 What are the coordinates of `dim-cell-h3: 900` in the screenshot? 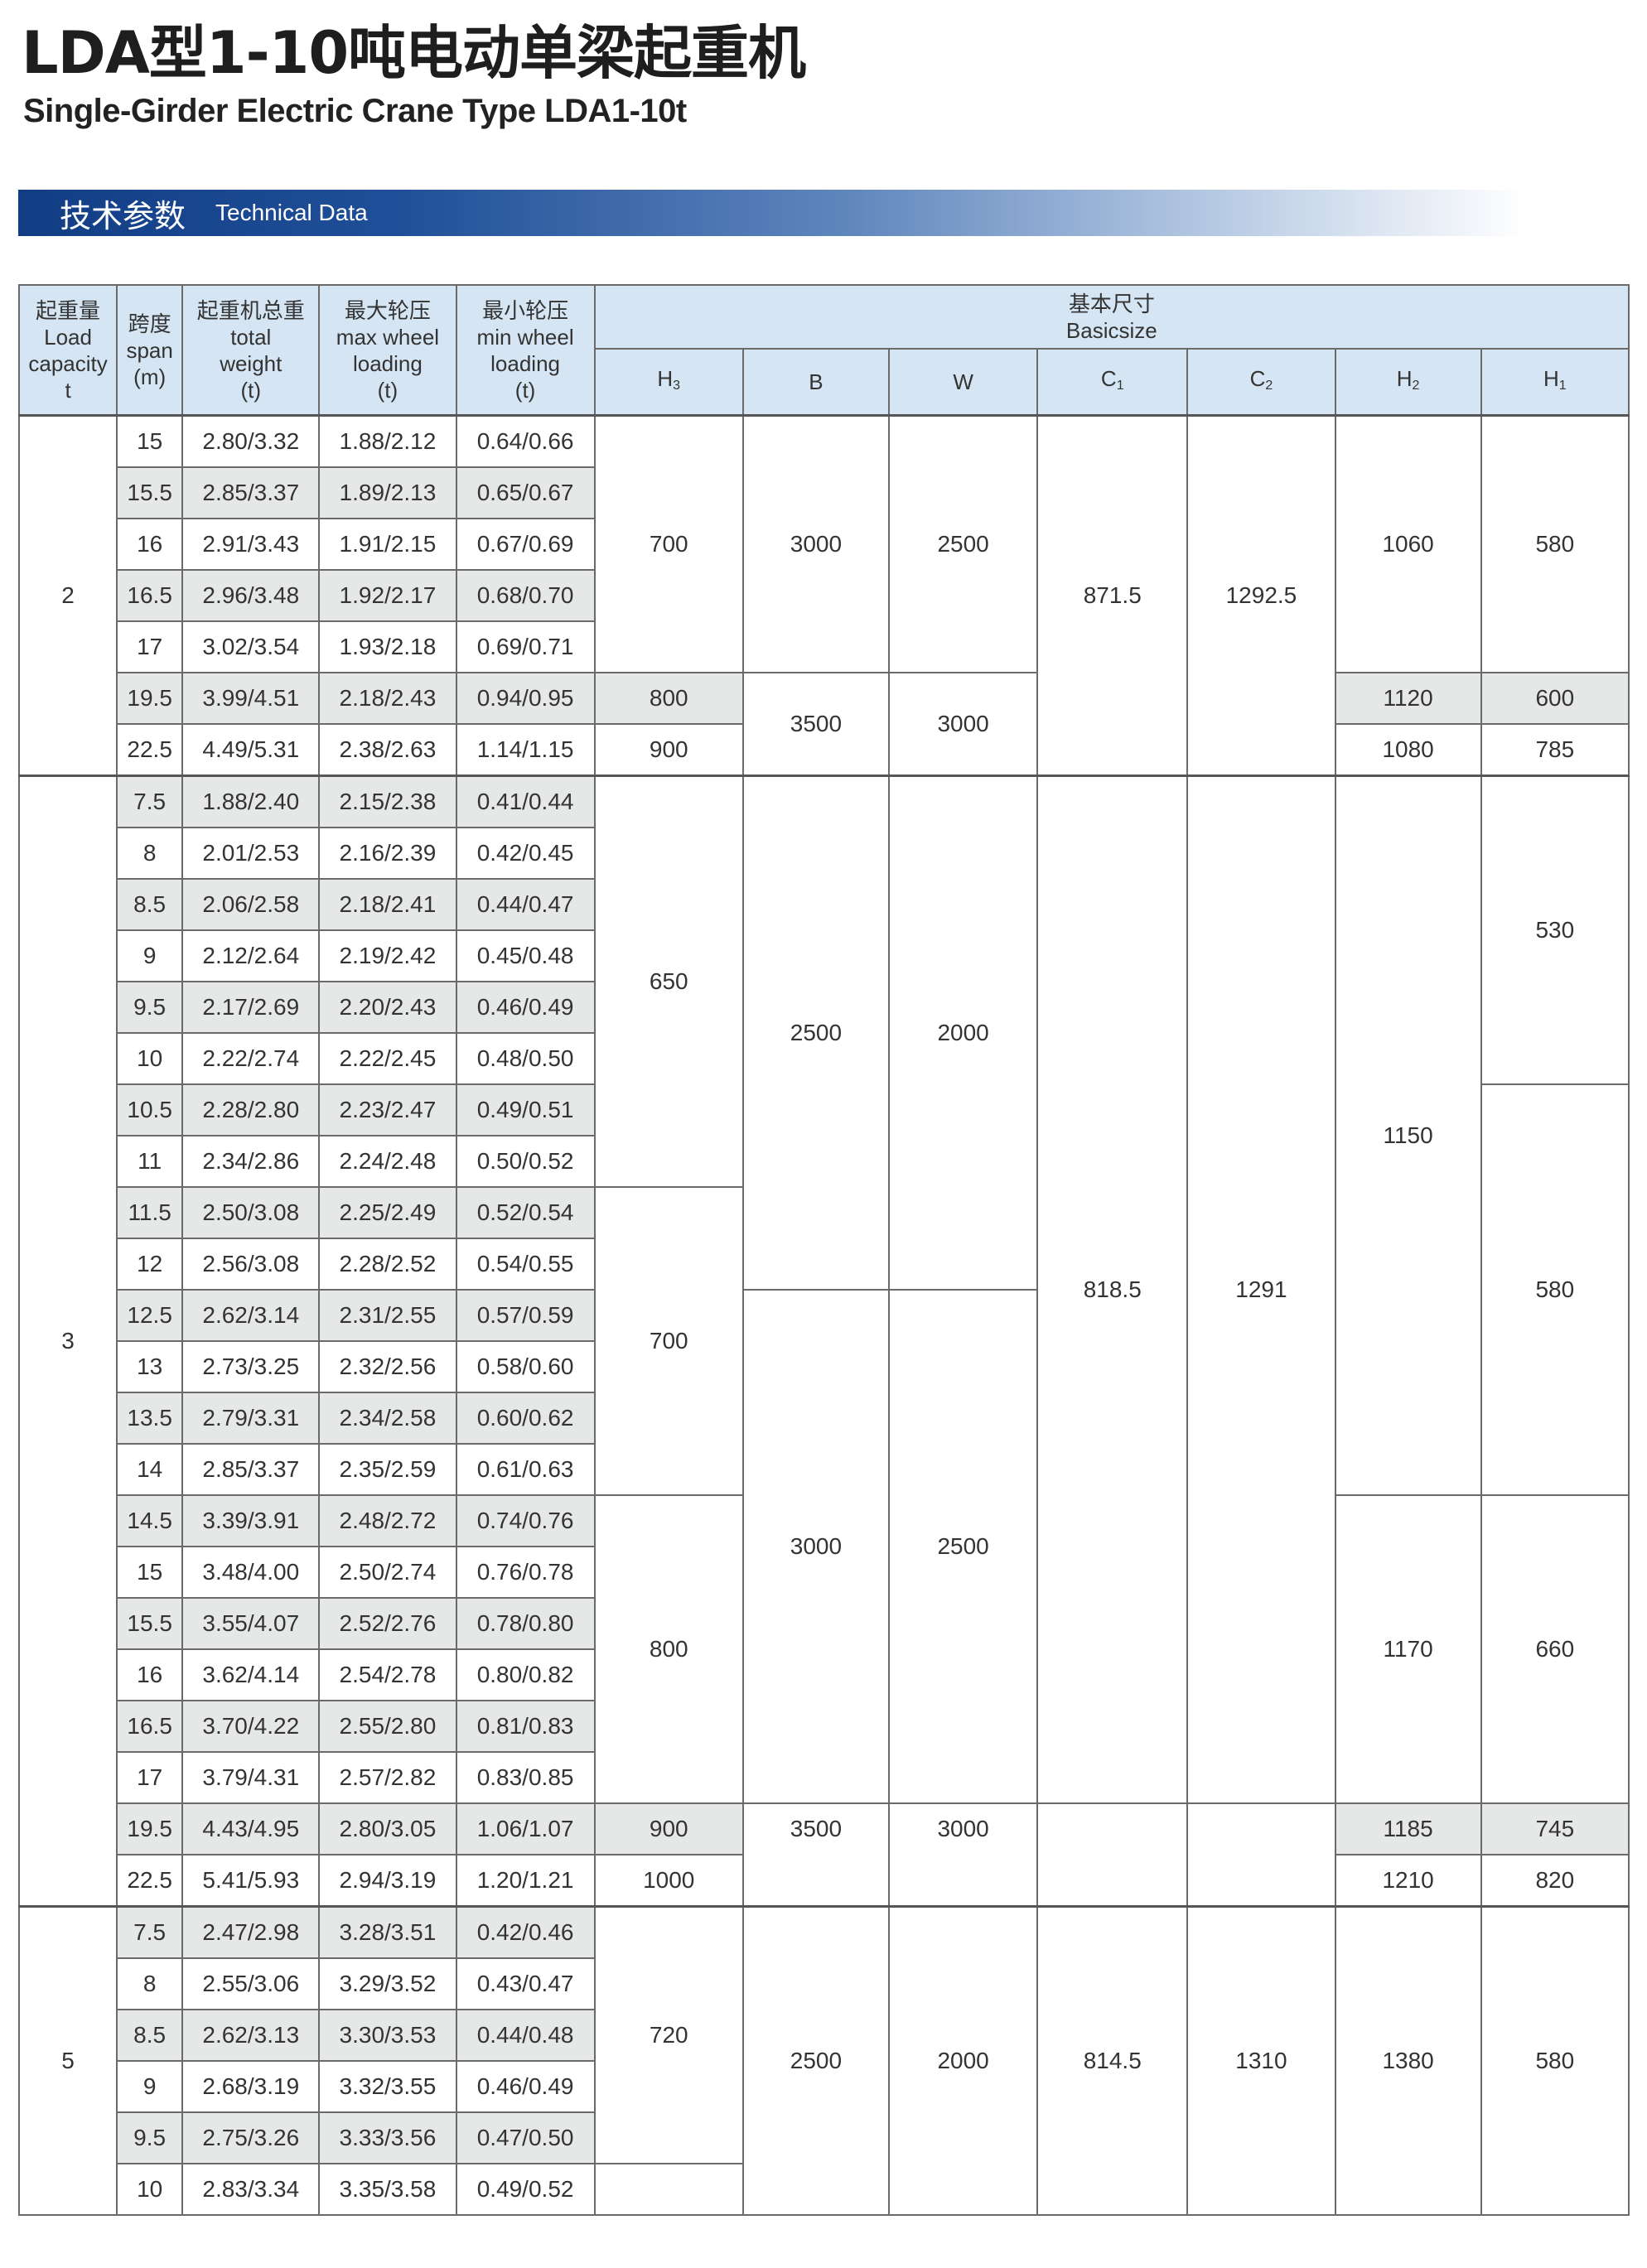 It's located at (668, 750).